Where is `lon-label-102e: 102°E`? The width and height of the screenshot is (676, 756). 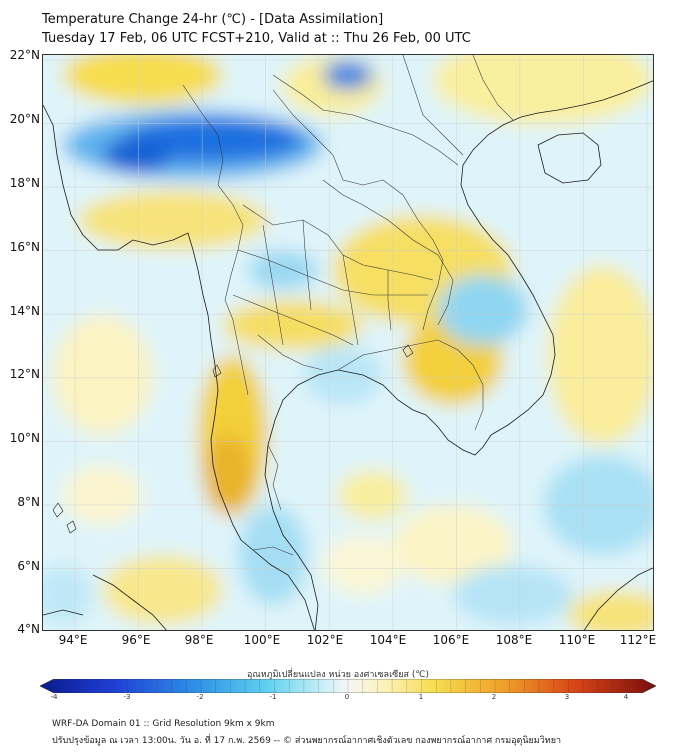 lon-label-102e: 102°E is located at coordinates (325, 640).